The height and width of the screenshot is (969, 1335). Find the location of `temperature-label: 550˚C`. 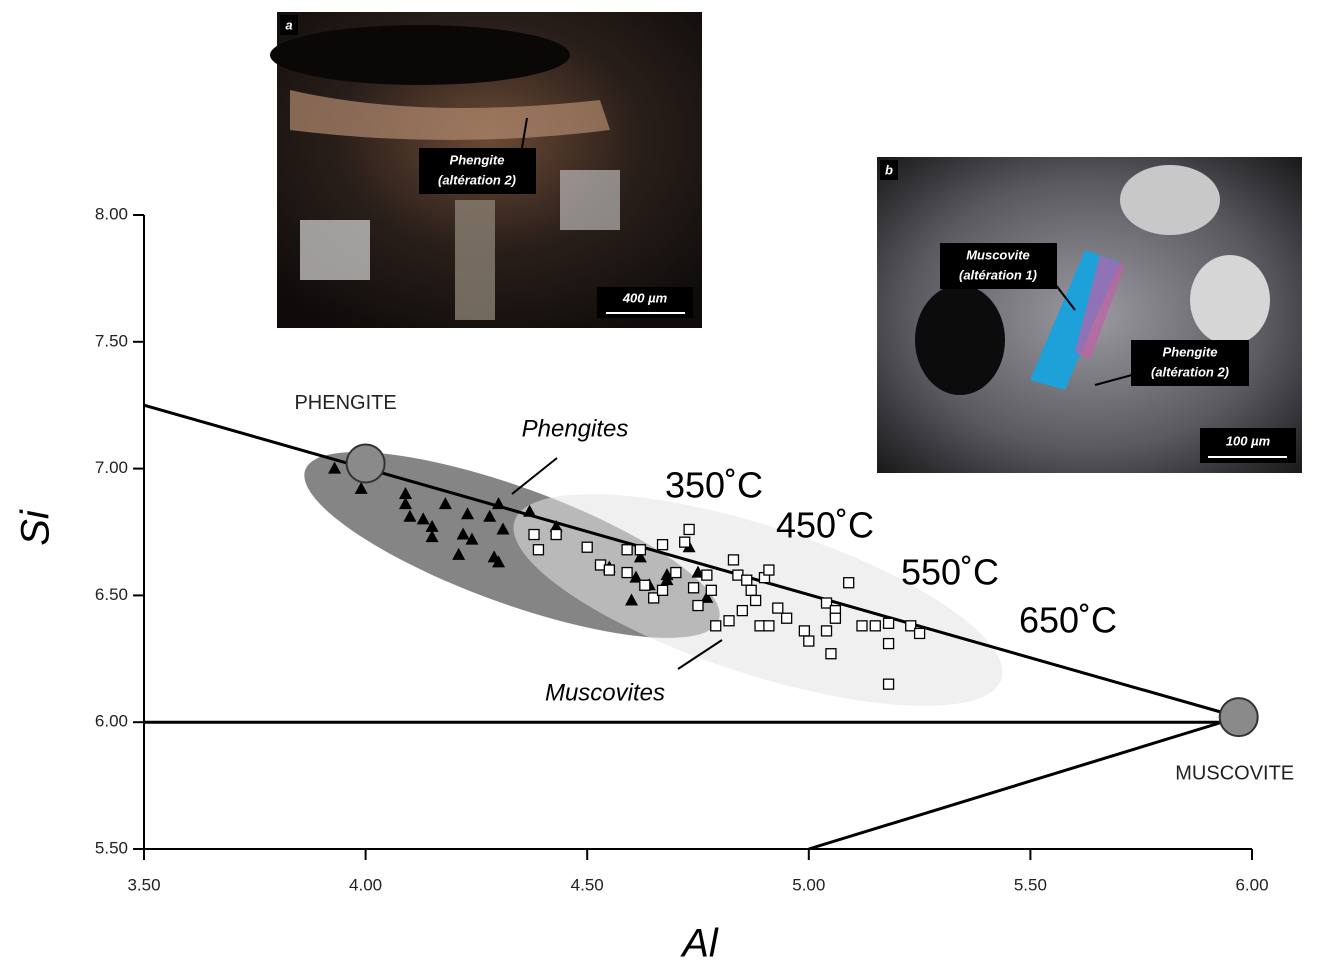

temperature-label: 550˚C is located at coordinates (950, 572).